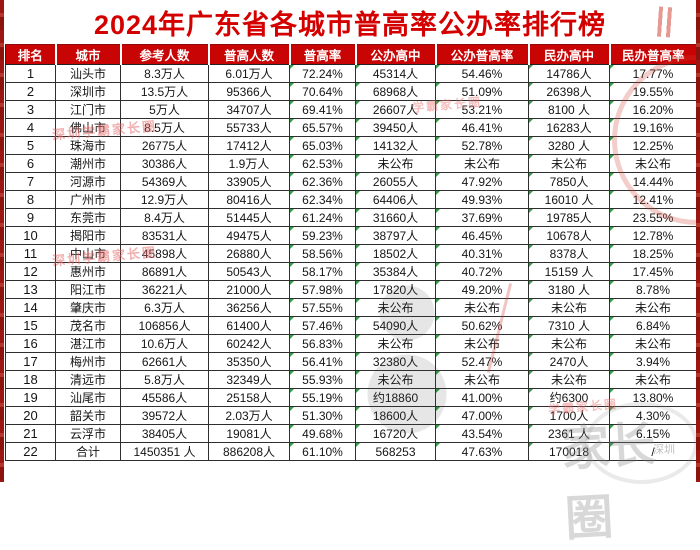 The image size is (700, 550). Describe the element at coordinates (395, 199) in the screenshot. I see `cell: 64406人` at that location.